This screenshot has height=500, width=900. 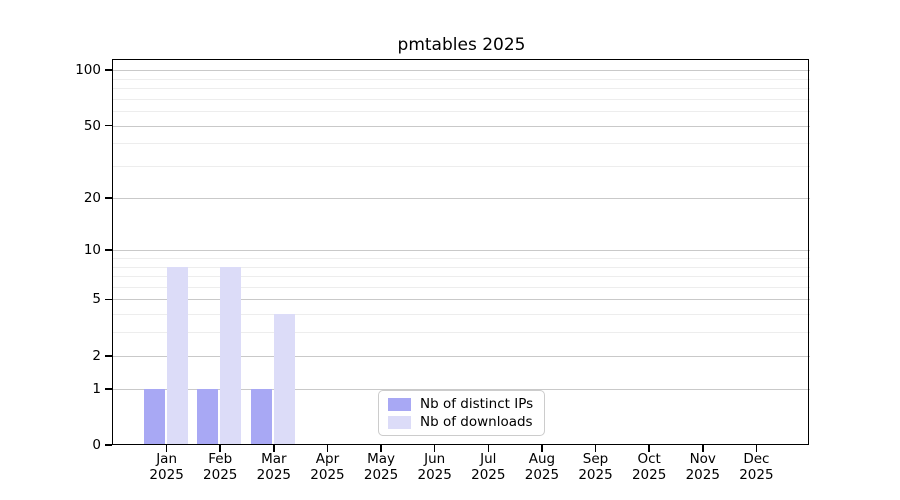 I want to click on x-tick-label: Jul 2025, so click(x=488, y=467).